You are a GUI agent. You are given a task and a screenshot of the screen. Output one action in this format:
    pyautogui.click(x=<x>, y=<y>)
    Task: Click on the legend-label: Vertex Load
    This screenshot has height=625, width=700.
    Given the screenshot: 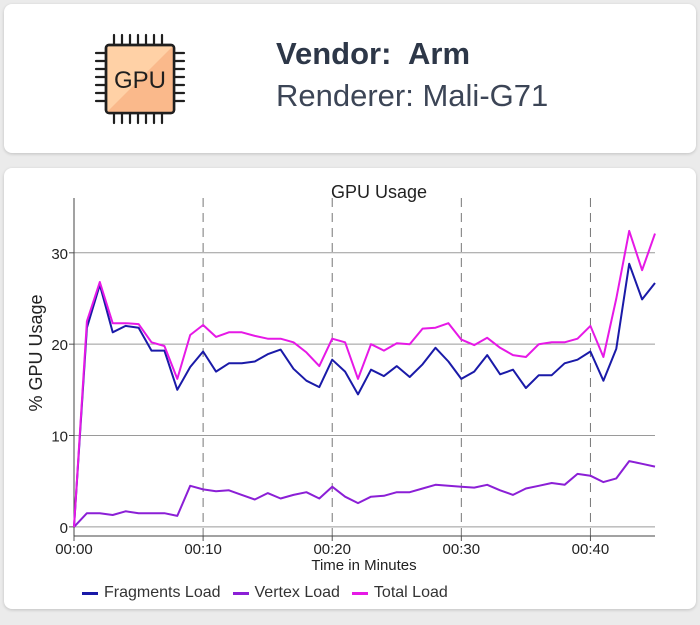 What is the action you would take?
    pyautogui.click(x=297, y=592)
    